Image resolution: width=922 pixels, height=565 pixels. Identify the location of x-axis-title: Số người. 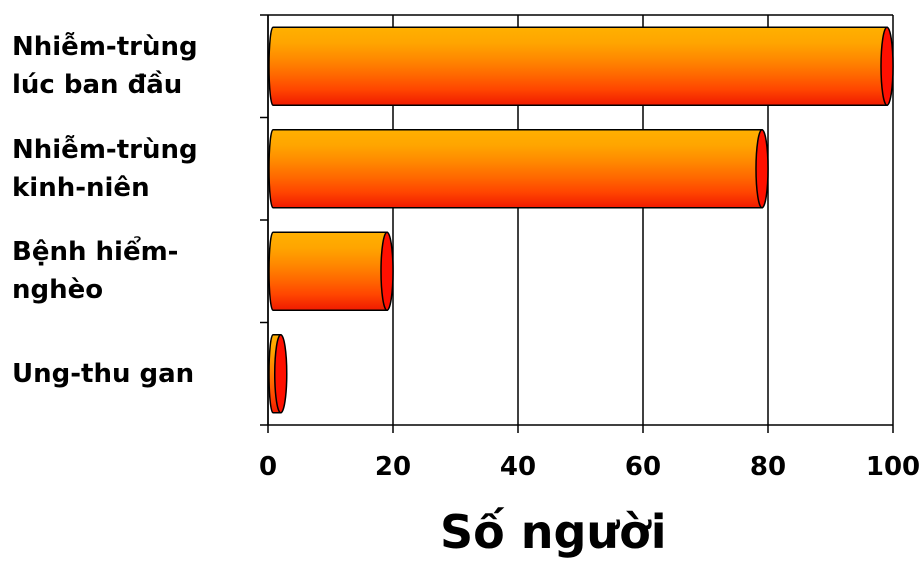
(553, 532).